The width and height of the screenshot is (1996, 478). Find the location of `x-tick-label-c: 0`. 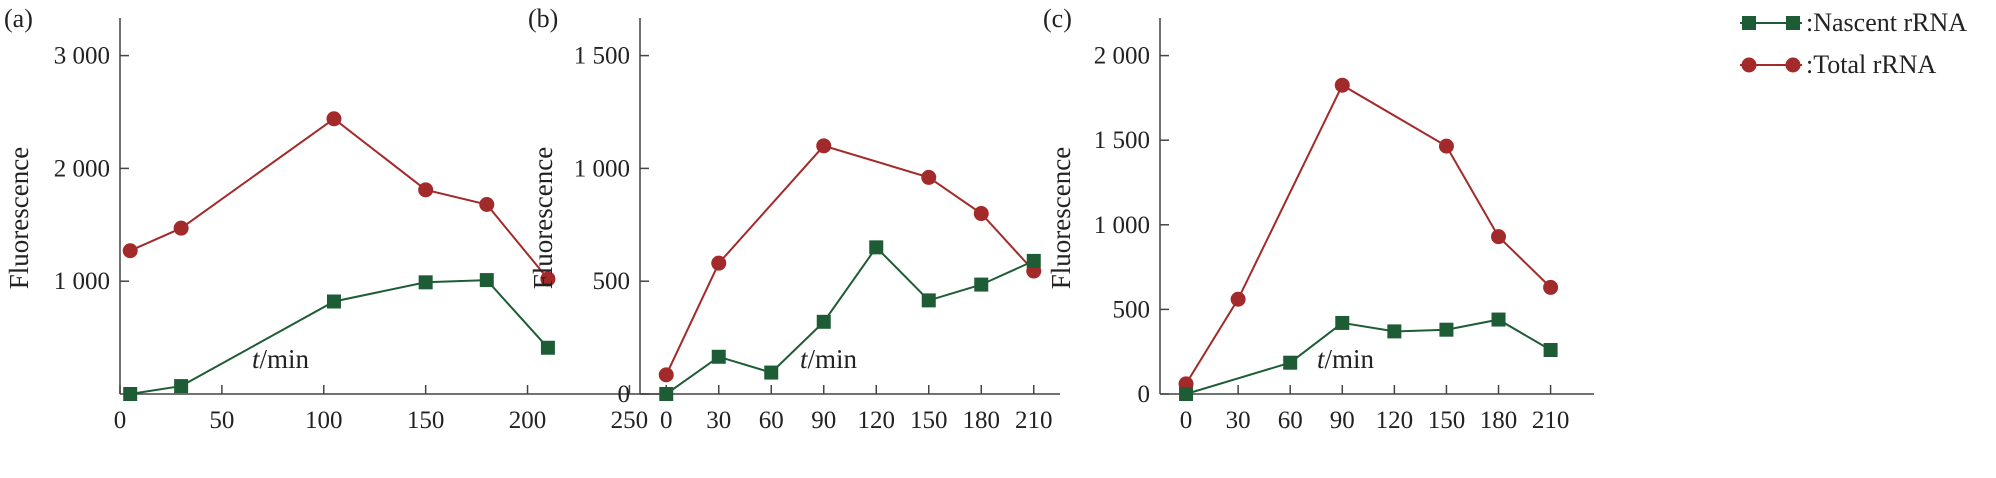

x-tick-label-c: 0 is located at coordinates (1186, 420).